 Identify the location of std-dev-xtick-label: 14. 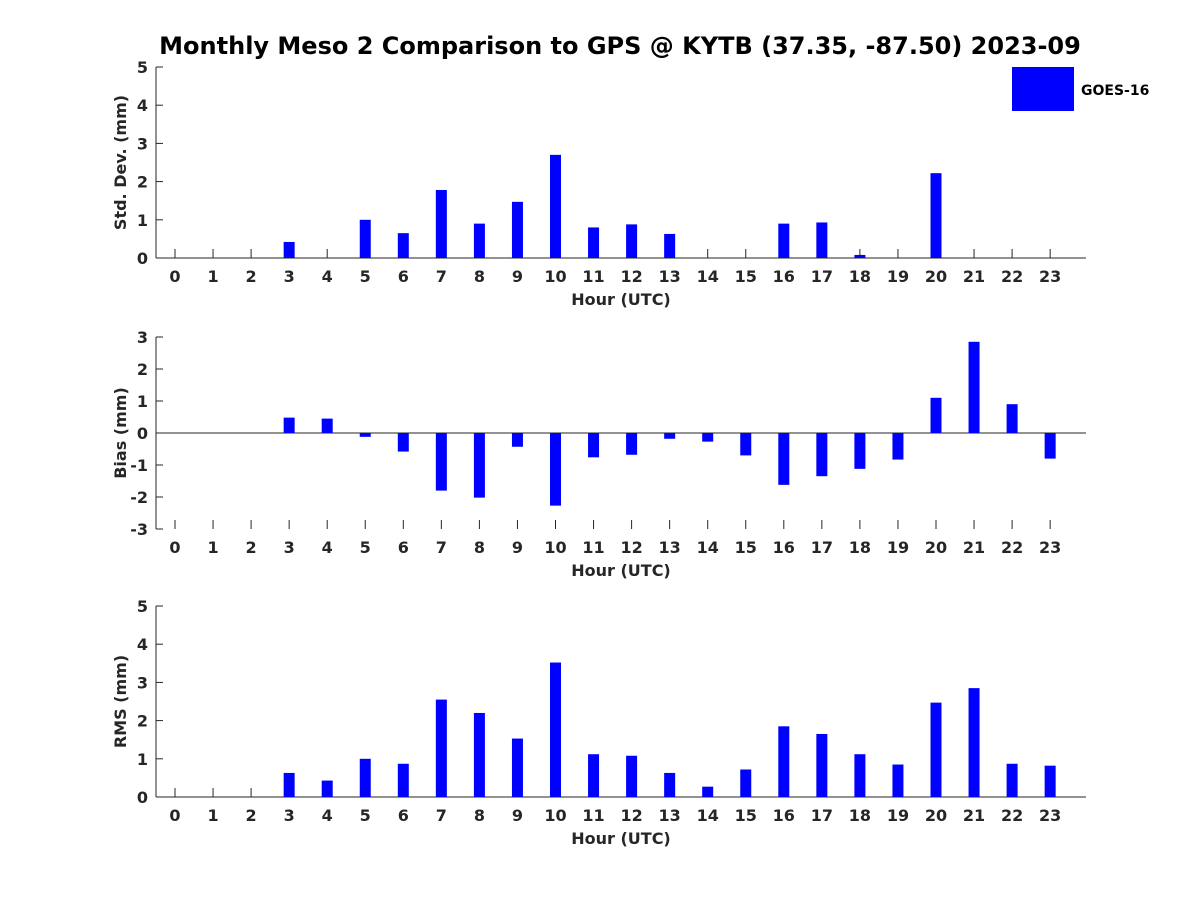
(708, 276).